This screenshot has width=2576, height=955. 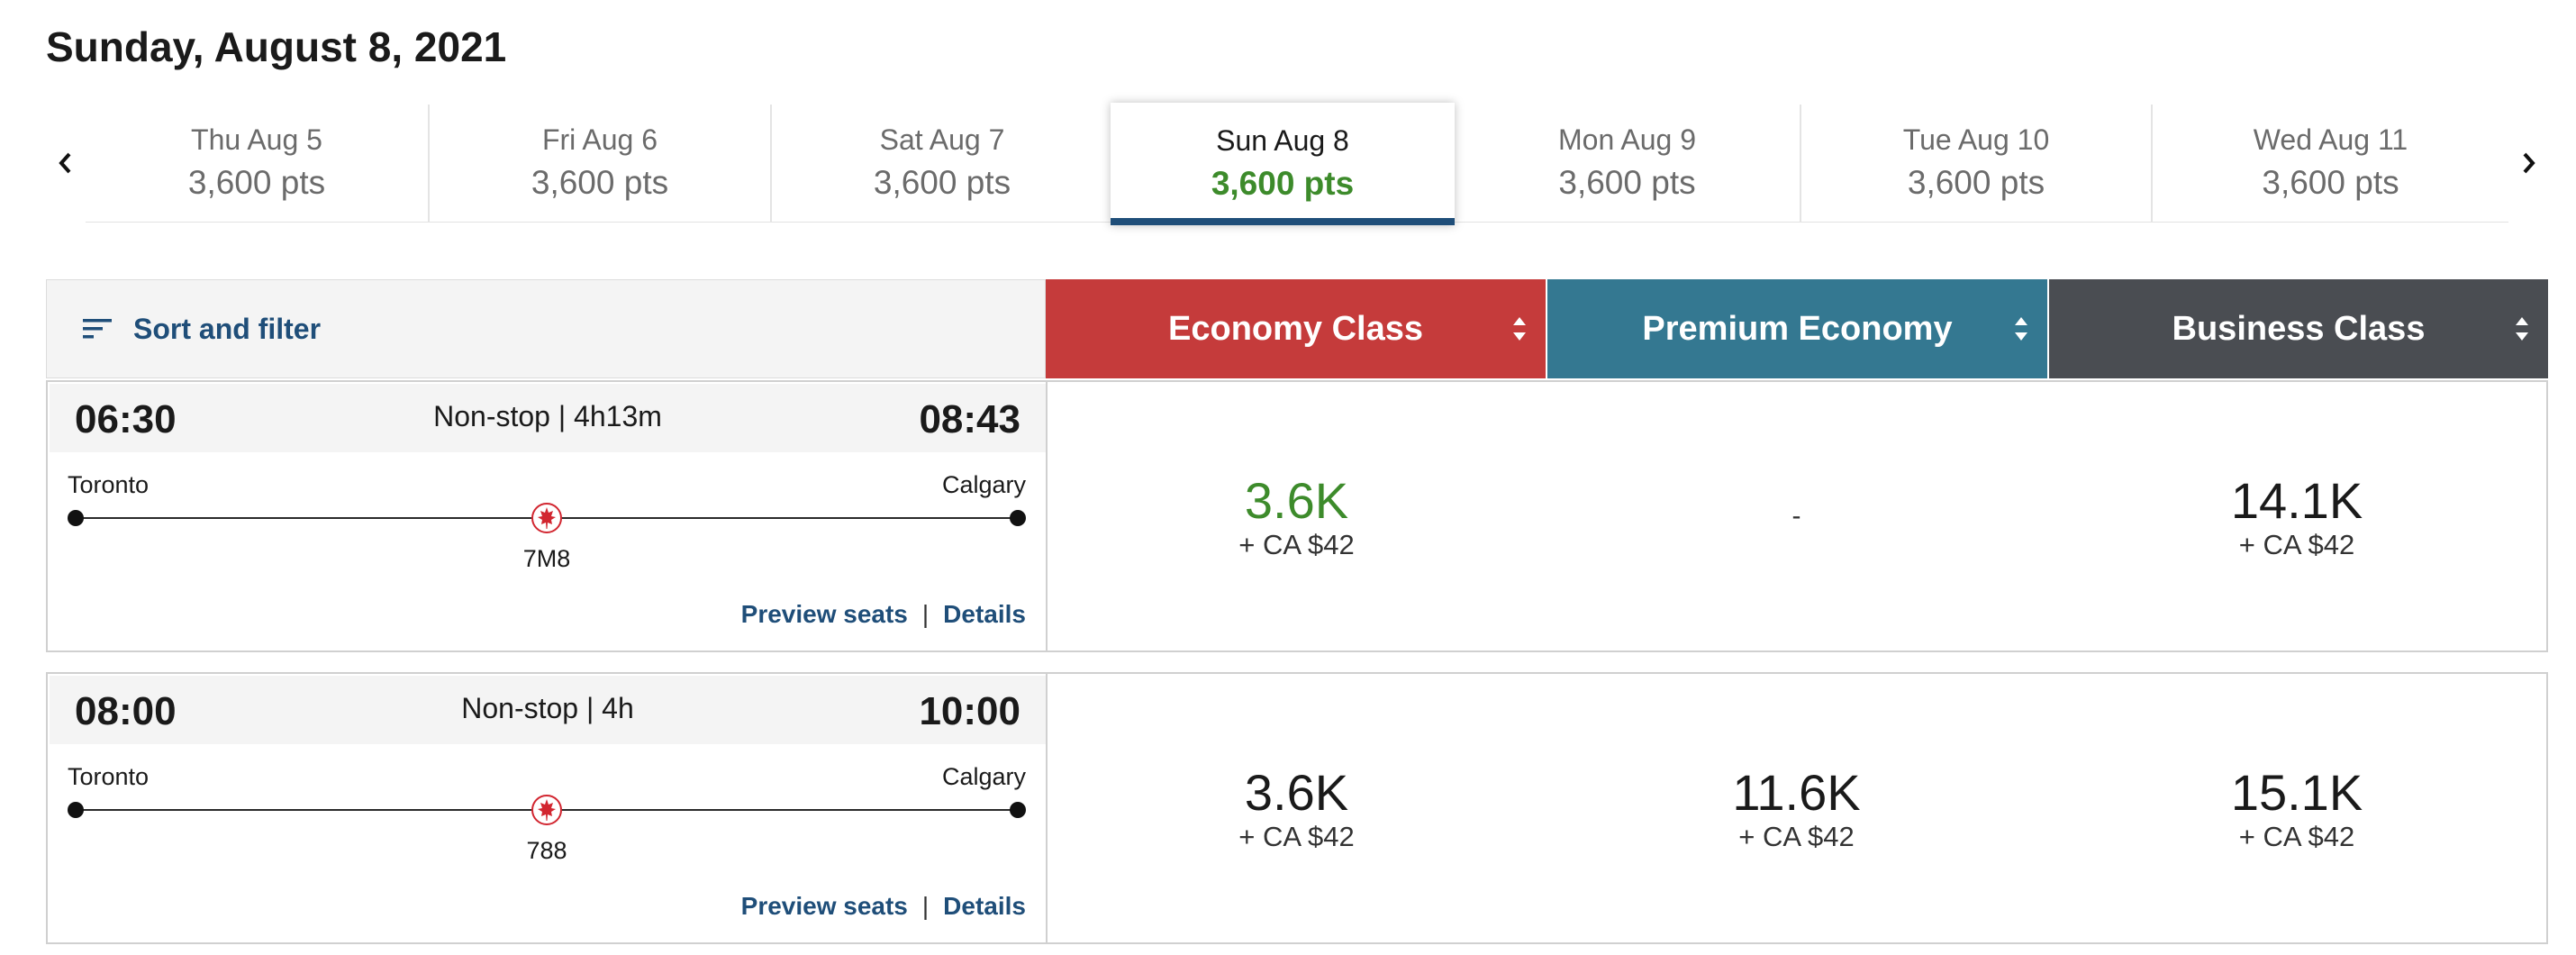 What do you see at coordinates (1282, 140) in the screenshot?
I see `date-tab-day: Sun Aug 8` at bounding box center [1282, 140].